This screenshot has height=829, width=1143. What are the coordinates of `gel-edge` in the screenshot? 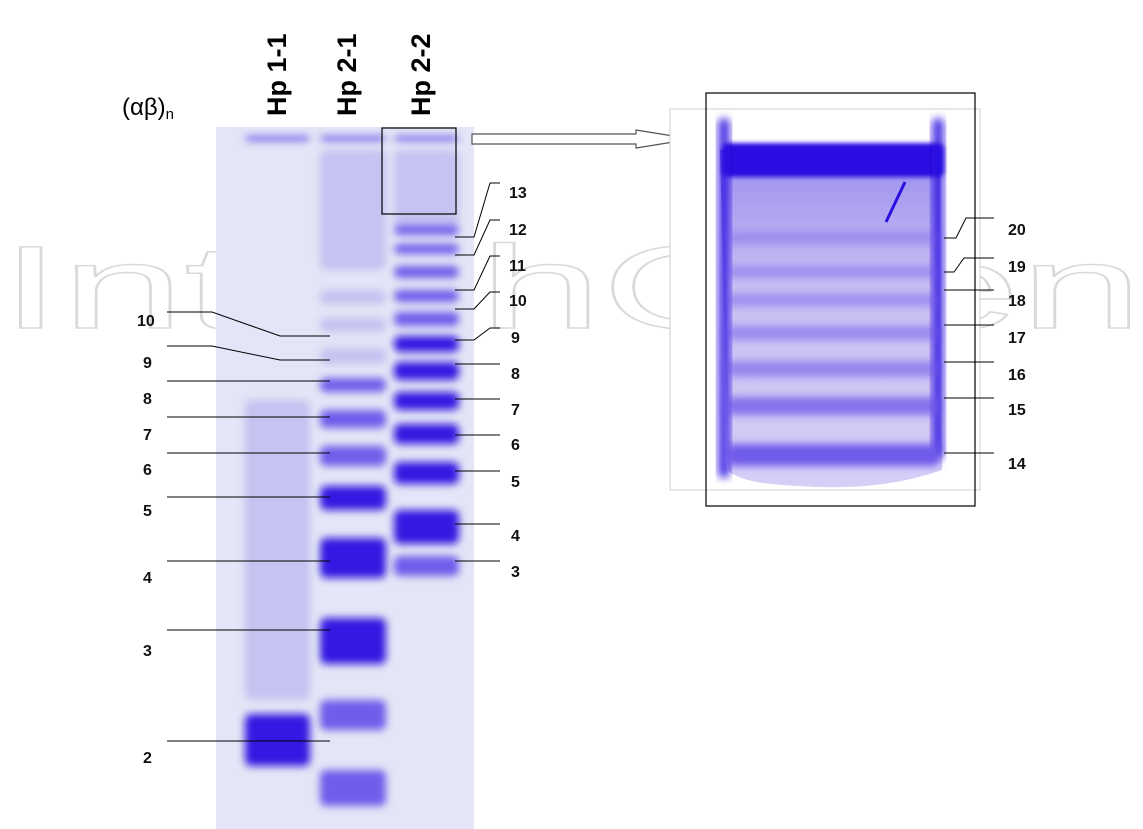 It's located at (724, 298).